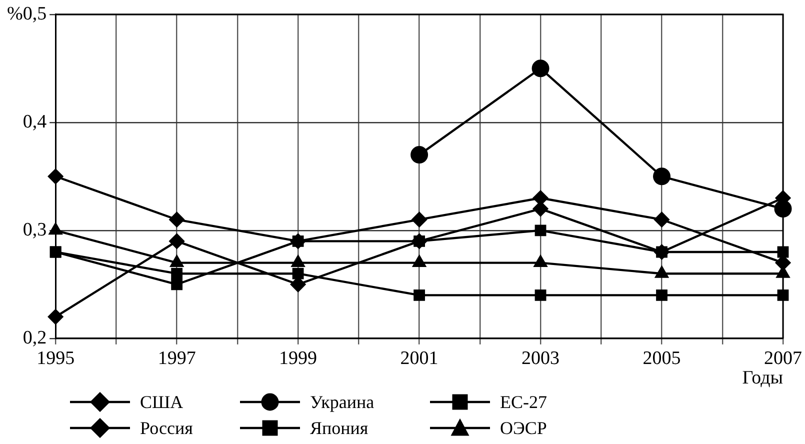  What do you see at coordinates (342, 402) in the screenshot?
I see `legend-label: Украина` at bounding box center [342, 402].